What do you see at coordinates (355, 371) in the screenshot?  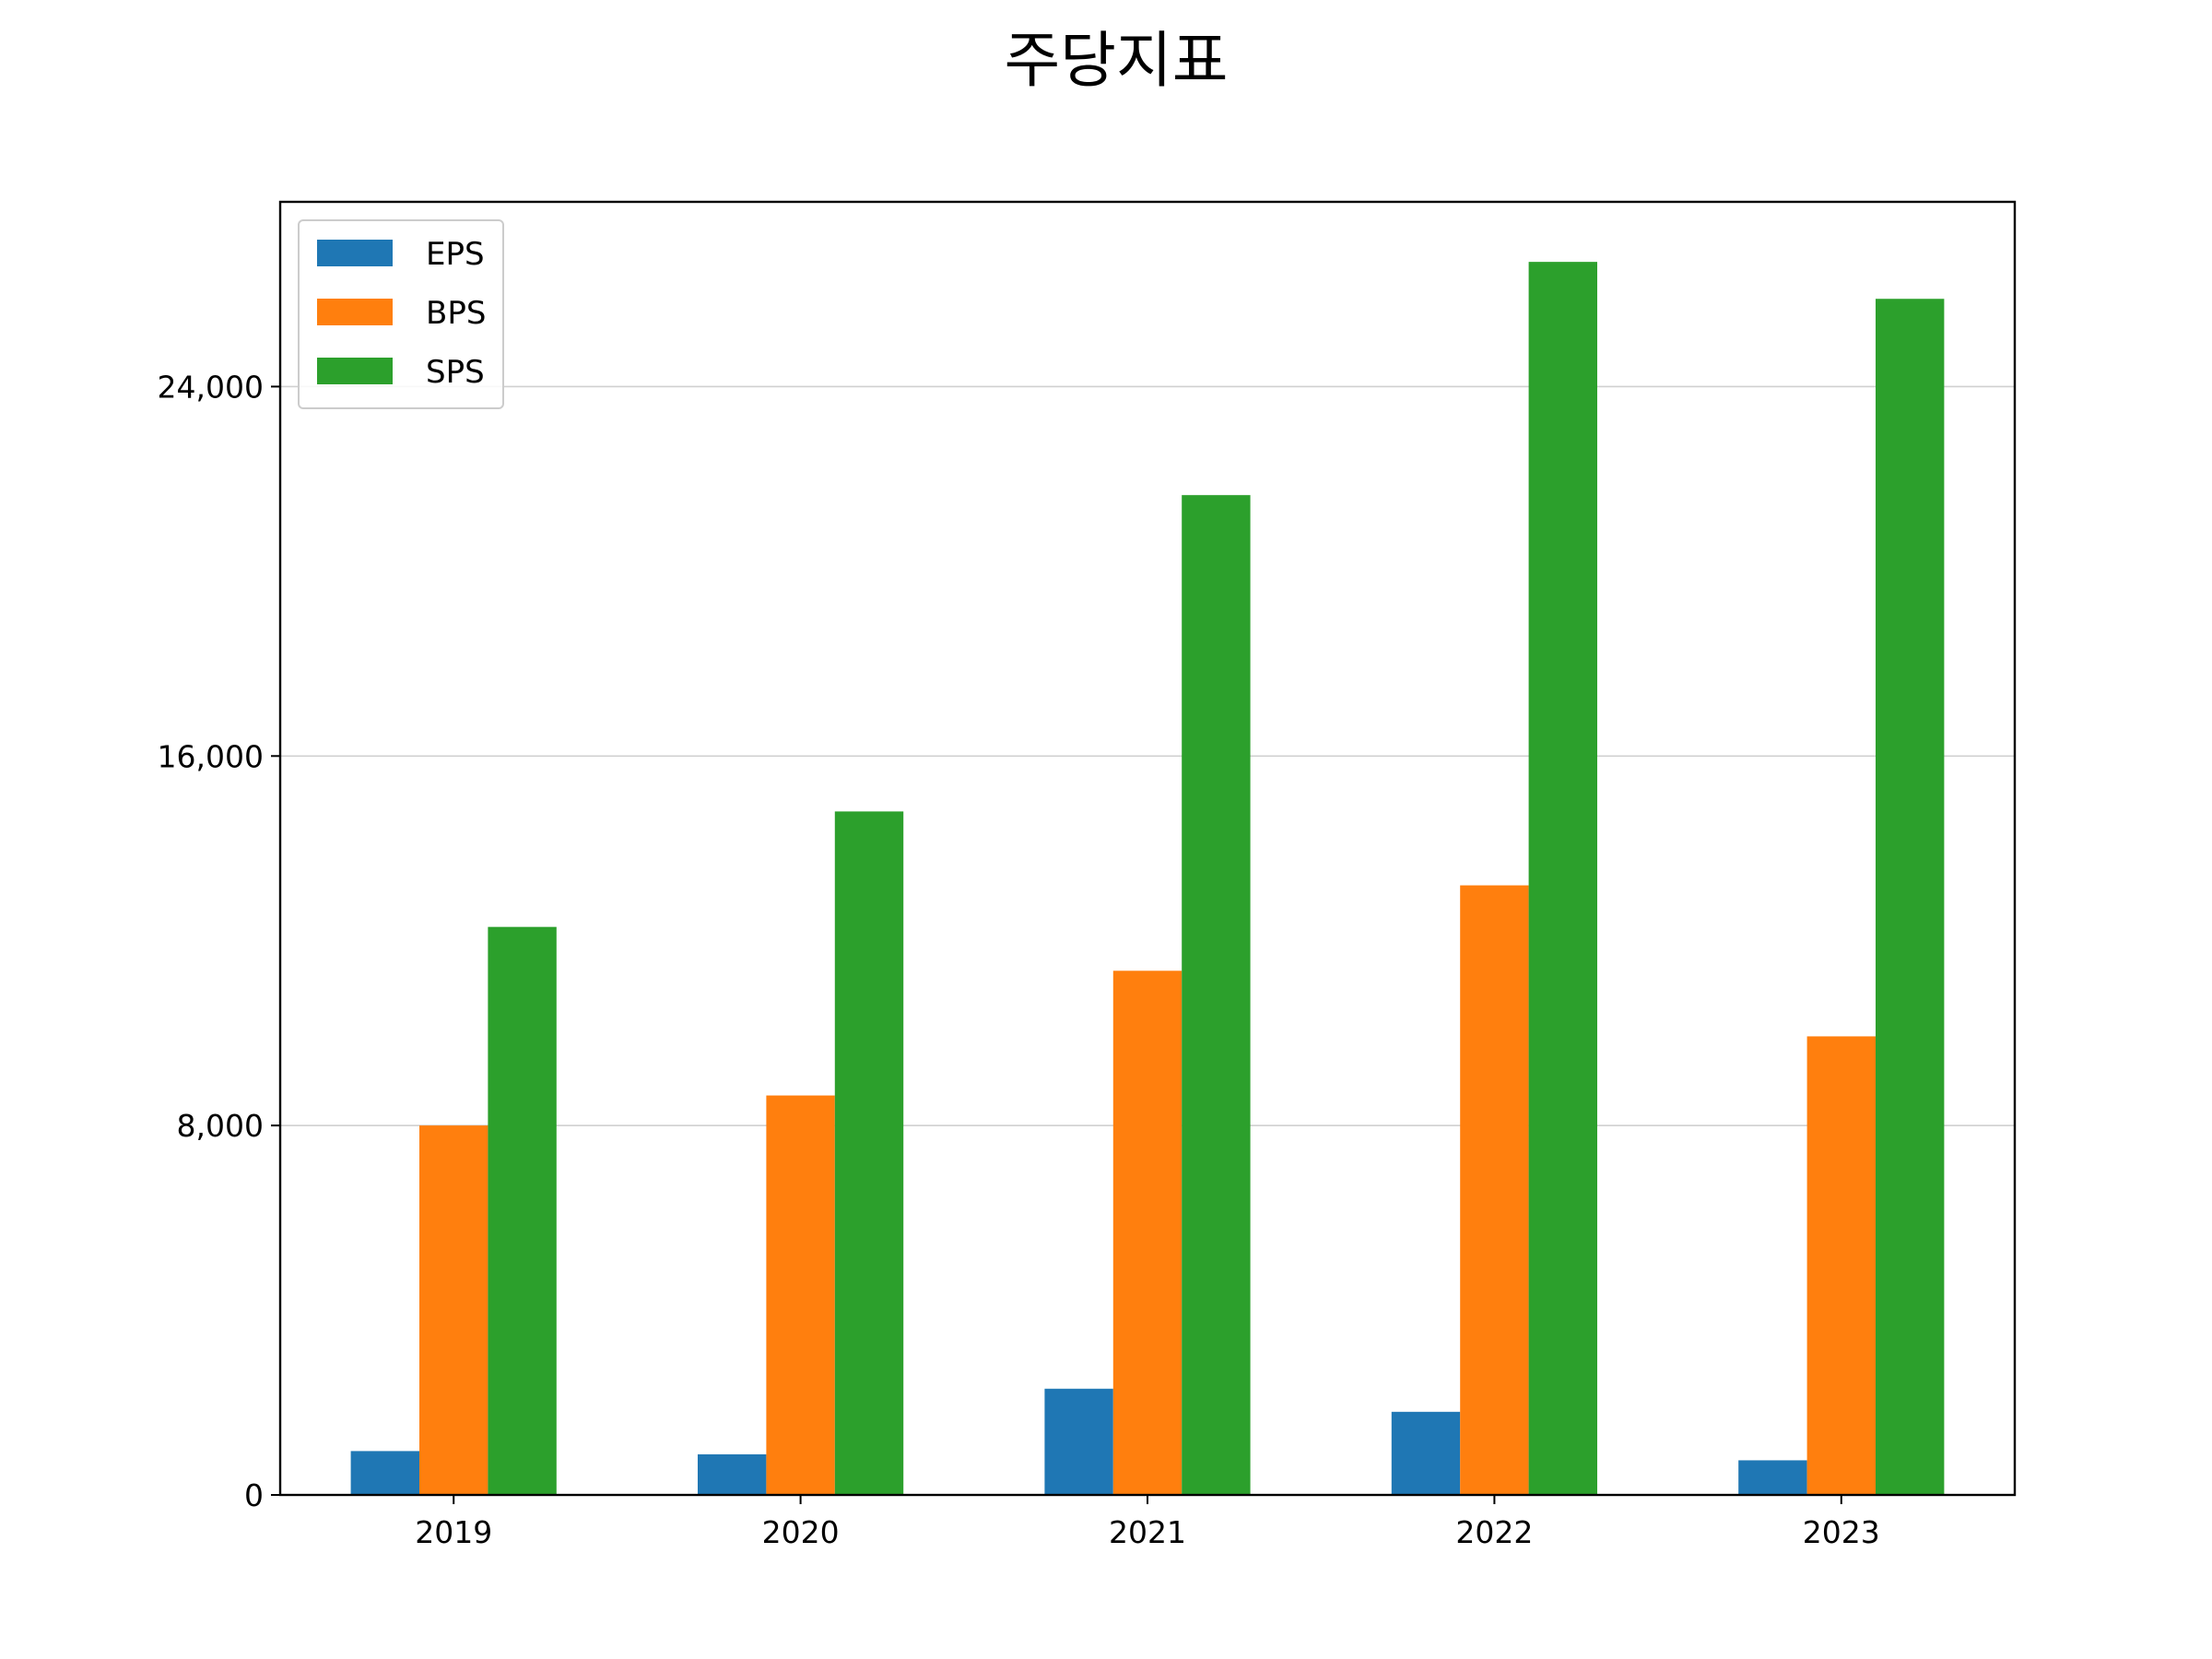 I see `legend-swatch-sps` at bounding box center [355, 371].